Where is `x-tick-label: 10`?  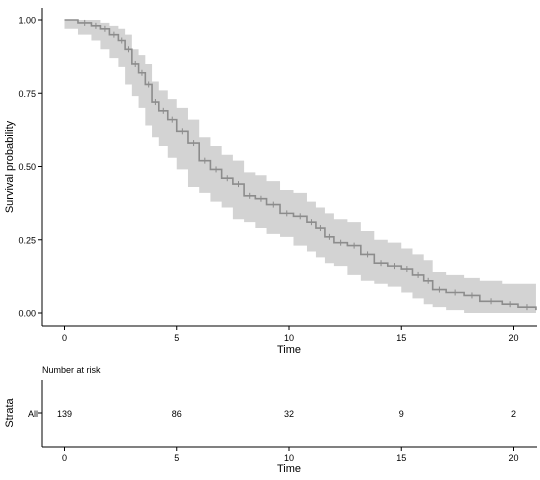 x-tick-label: 10 is located at coordinates (289, 338).